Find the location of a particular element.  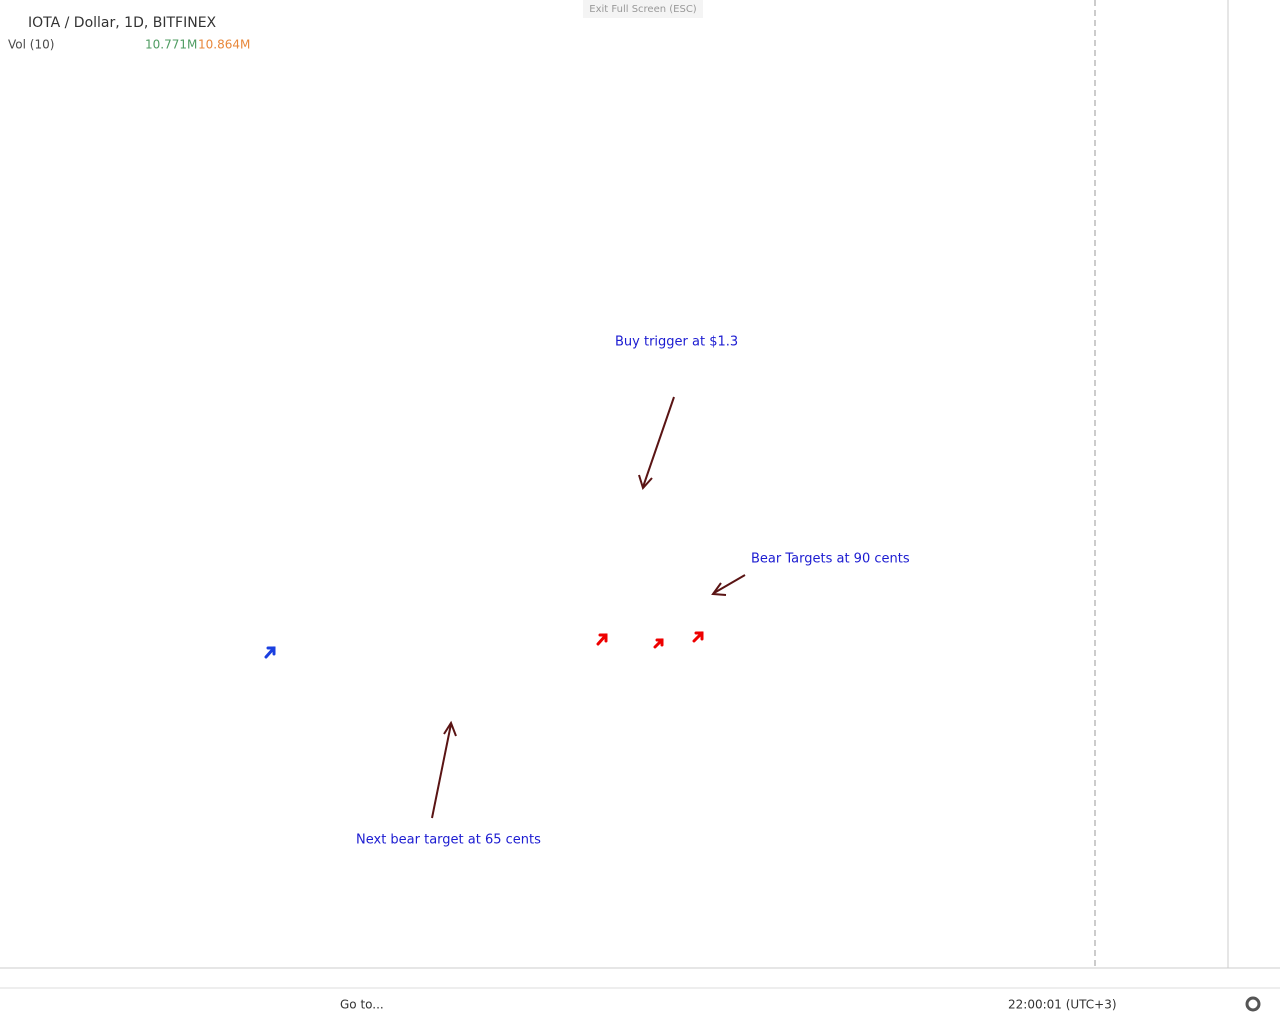

settings is located at coordinates (1253, 1004).